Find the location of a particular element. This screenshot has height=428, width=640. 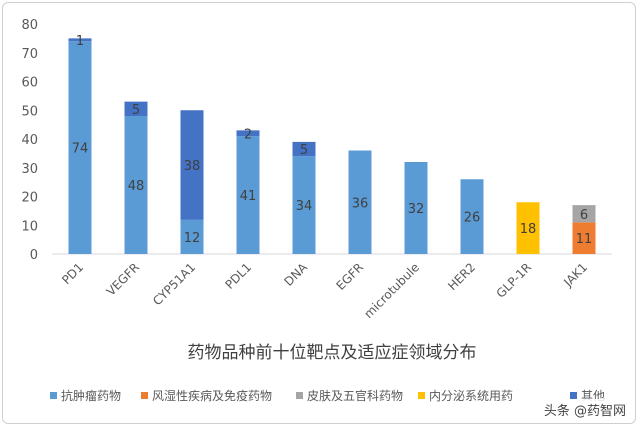

y-tick-label: 80 is located at coordinates (29, 25).